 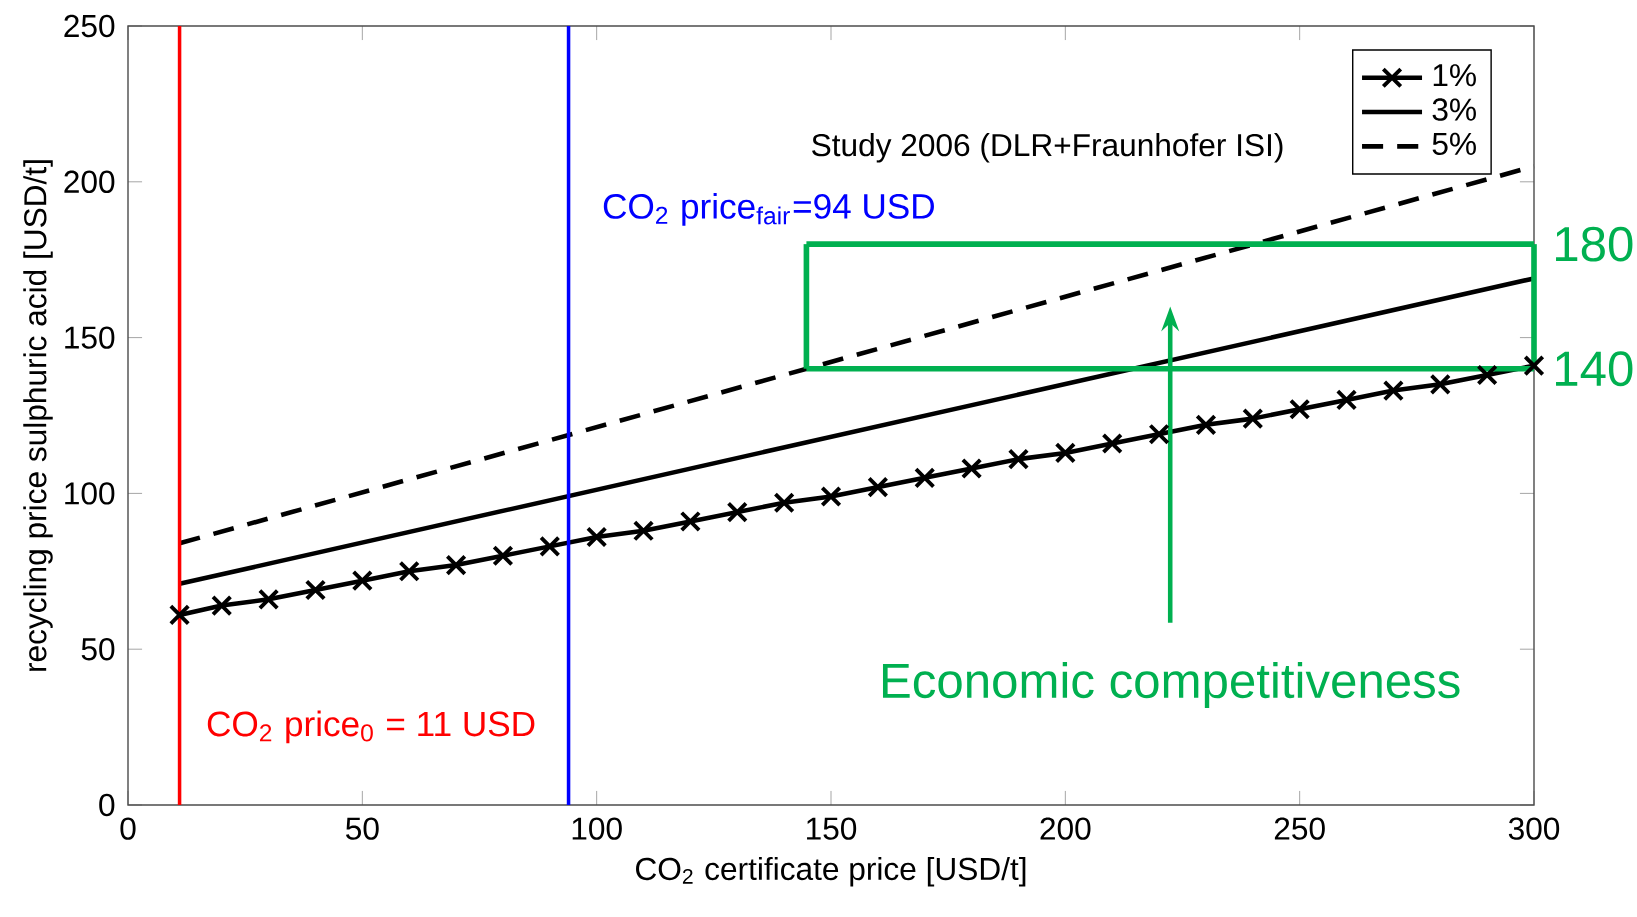 I want to click on y-axis-title: recycling price sulphuric acid [USD/t], so click(x=38, y=415).